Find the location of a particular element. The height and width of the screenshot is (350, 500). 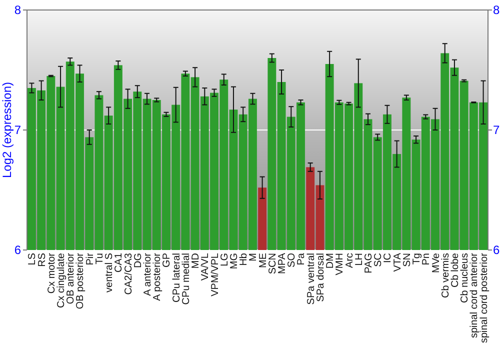

x-tick-label: spinal cord anterior is located at coordinates (474, 295).